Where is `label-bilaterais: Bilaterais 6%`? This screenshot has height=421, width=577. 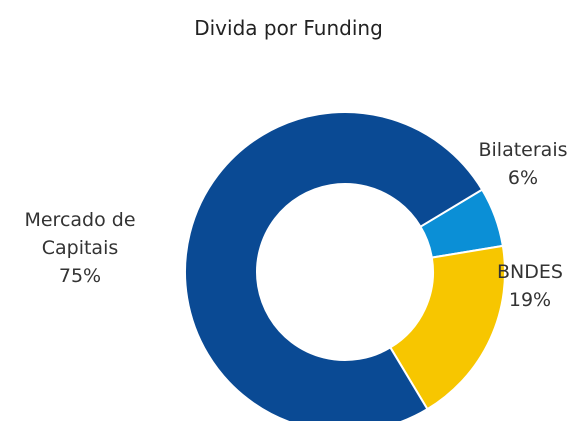 label-bilaterais: Bilaterais 6% is located at coordinates (522, 164).